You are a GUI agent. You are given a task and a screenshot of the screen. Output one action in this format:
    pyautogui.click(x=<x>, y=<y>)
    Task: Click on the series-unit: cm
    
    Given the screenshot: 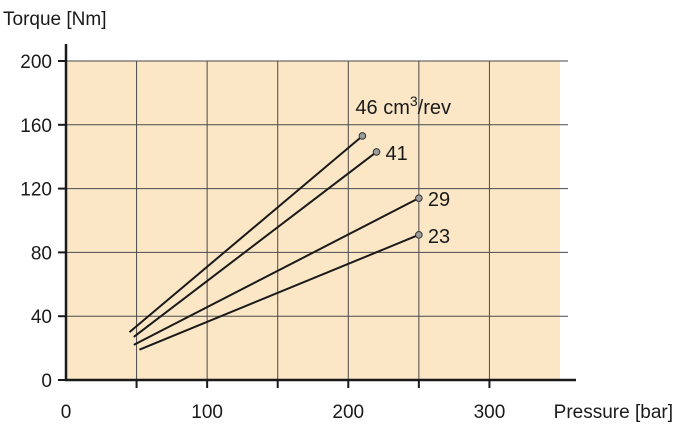 What is the action you would take?
    pyautogui.click(x=394, y=108)
    